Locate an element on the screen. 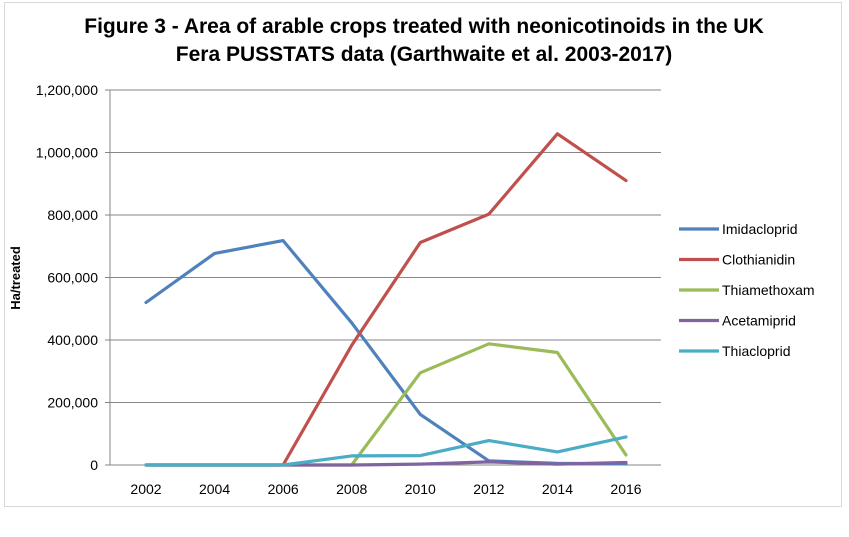  x-tick-label: 2006 is located at coordinates (283, 489).